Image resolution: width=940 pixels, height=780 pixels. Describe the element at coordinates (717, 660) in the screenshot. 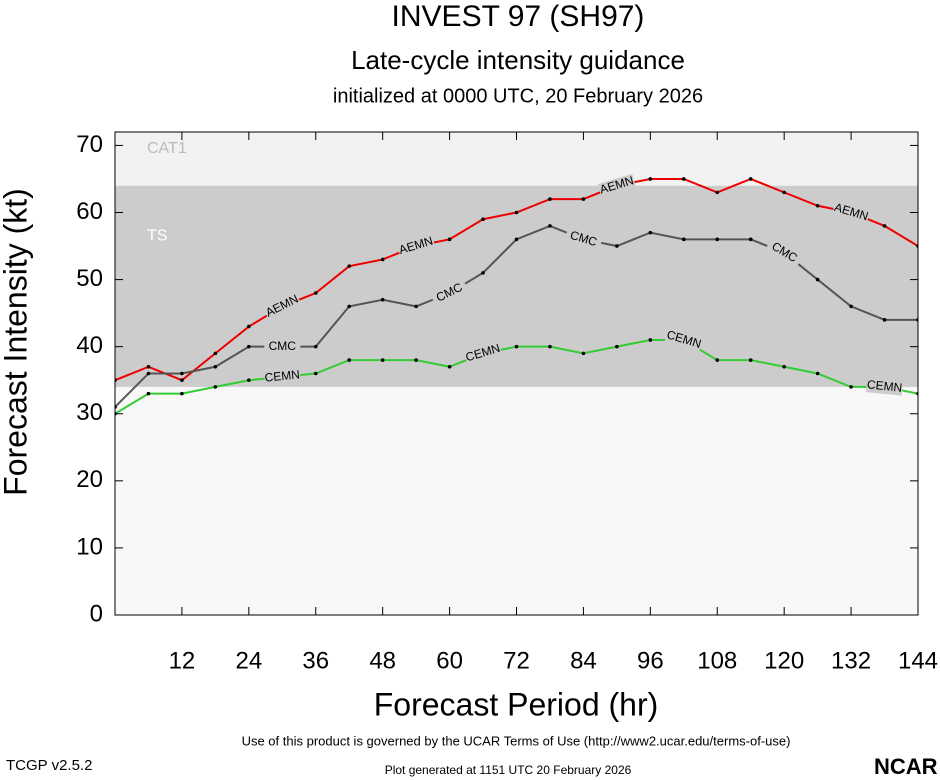

I see `x-tick-label: 108` at that location.